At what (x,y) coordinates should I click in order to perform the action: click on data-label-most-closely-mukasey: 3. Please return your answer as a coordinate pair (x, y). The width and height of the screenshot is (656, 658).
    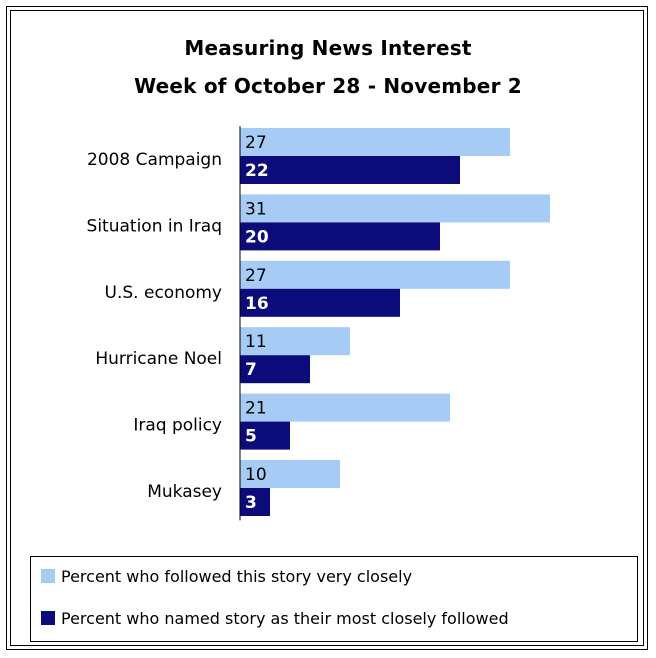
    Looking at the image, I should click on (251, 503).